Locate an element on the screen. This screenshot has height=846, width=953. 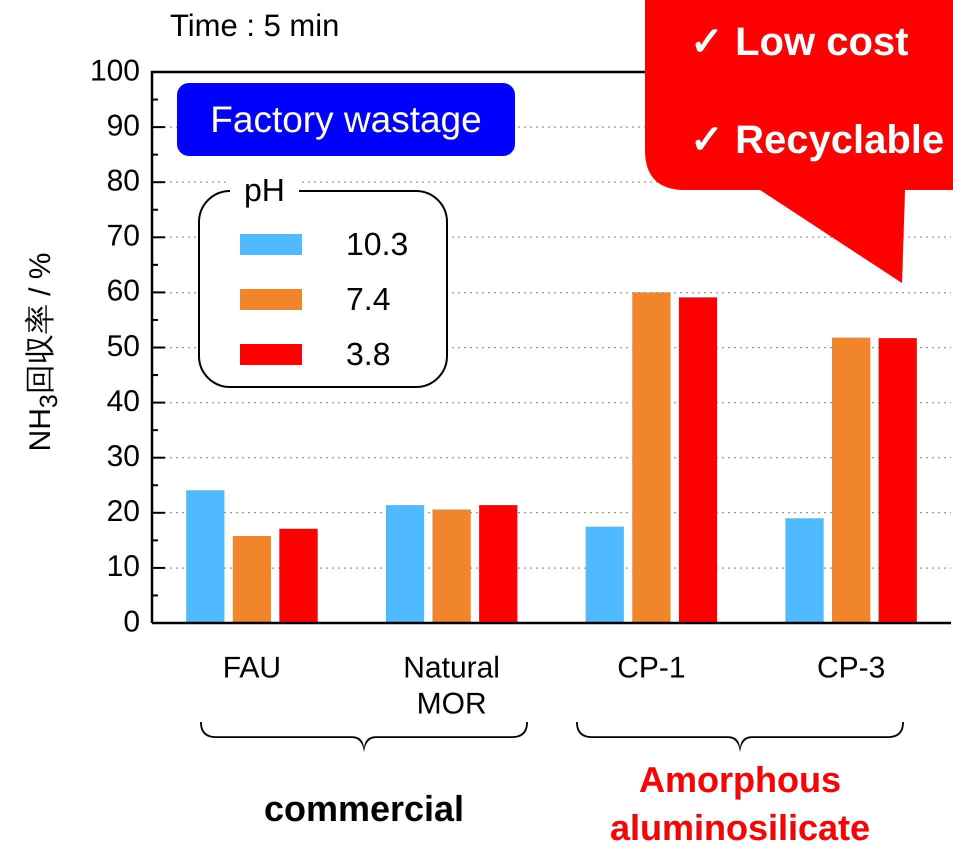
y-tick-label: 60 is located at coordinates (123, 291).